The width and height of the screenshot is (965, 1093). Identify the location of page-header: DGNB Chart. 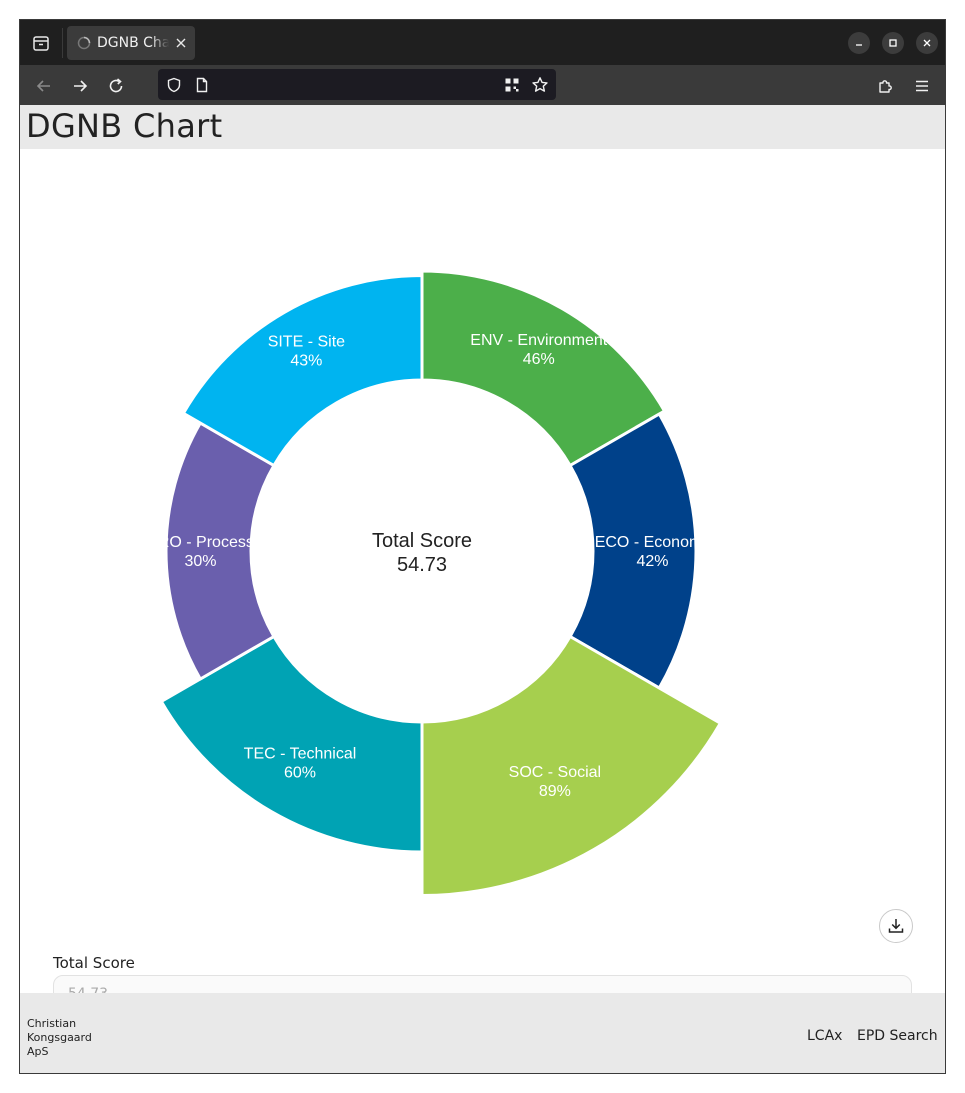
(482, 127).